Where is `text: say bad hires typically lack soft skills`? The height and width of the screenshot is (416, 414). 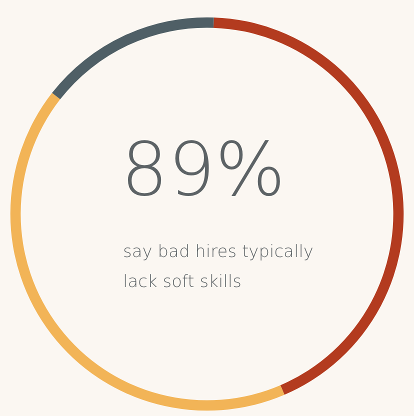 text: say bad hires typically lack soft skills is located at coordinates (221, 267).